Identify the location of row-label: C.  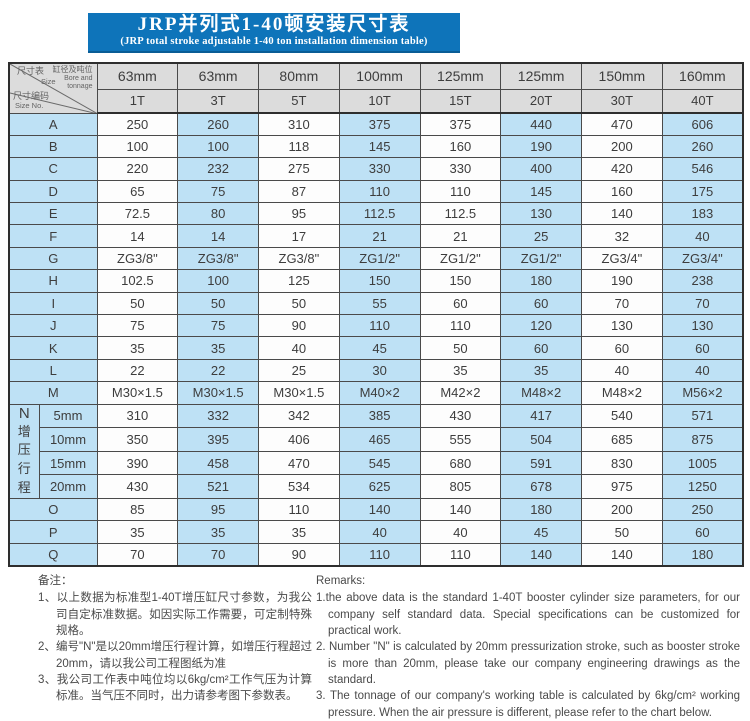
(53, 169).